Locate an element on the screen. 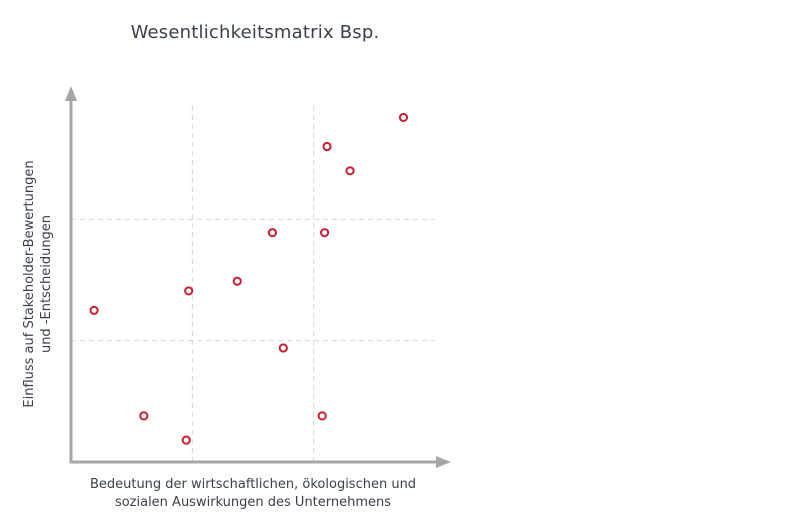 The image size is (800, 528). y-axis-label-line-2: und -Entscheidungen is located at coordinates (46, 284).